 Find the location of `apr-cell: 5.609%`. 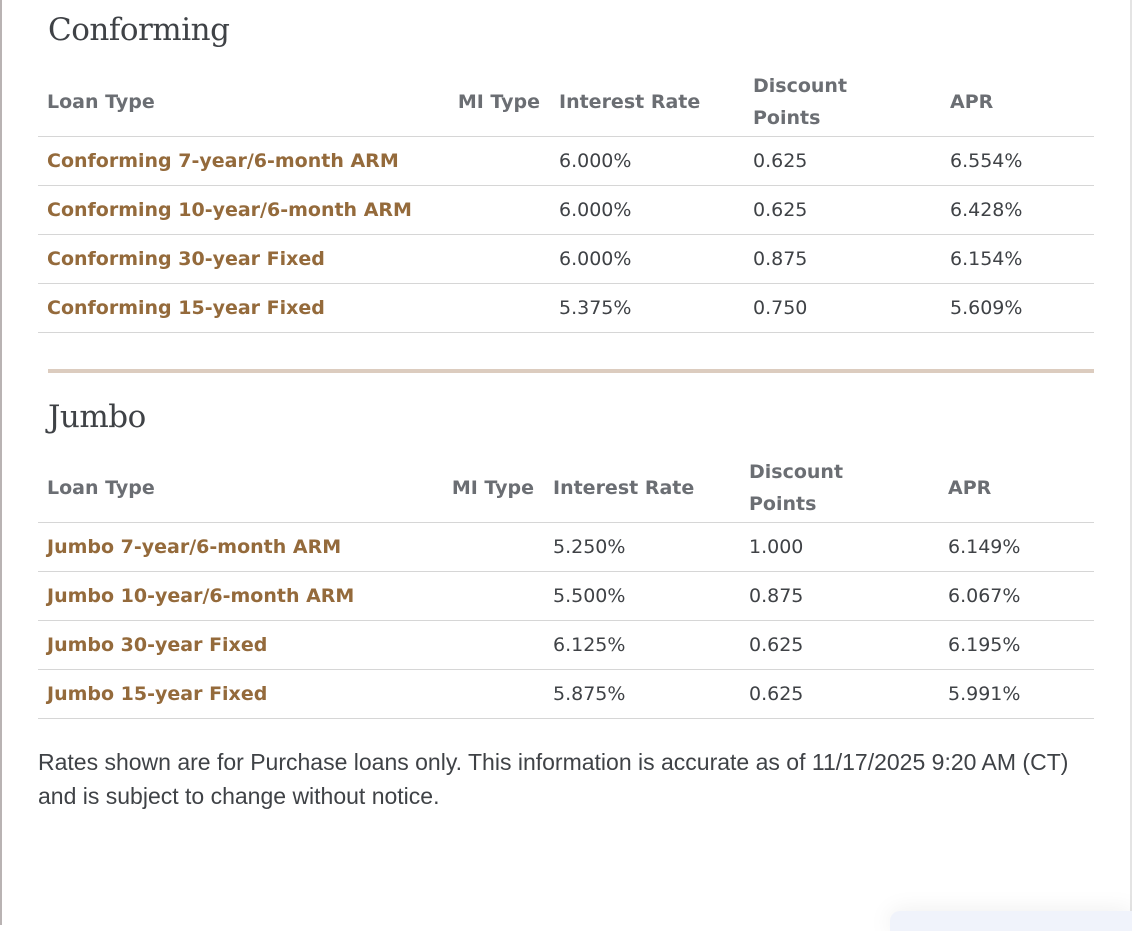

apr-cell: 5.609% is located at coordinates (1021, 307).